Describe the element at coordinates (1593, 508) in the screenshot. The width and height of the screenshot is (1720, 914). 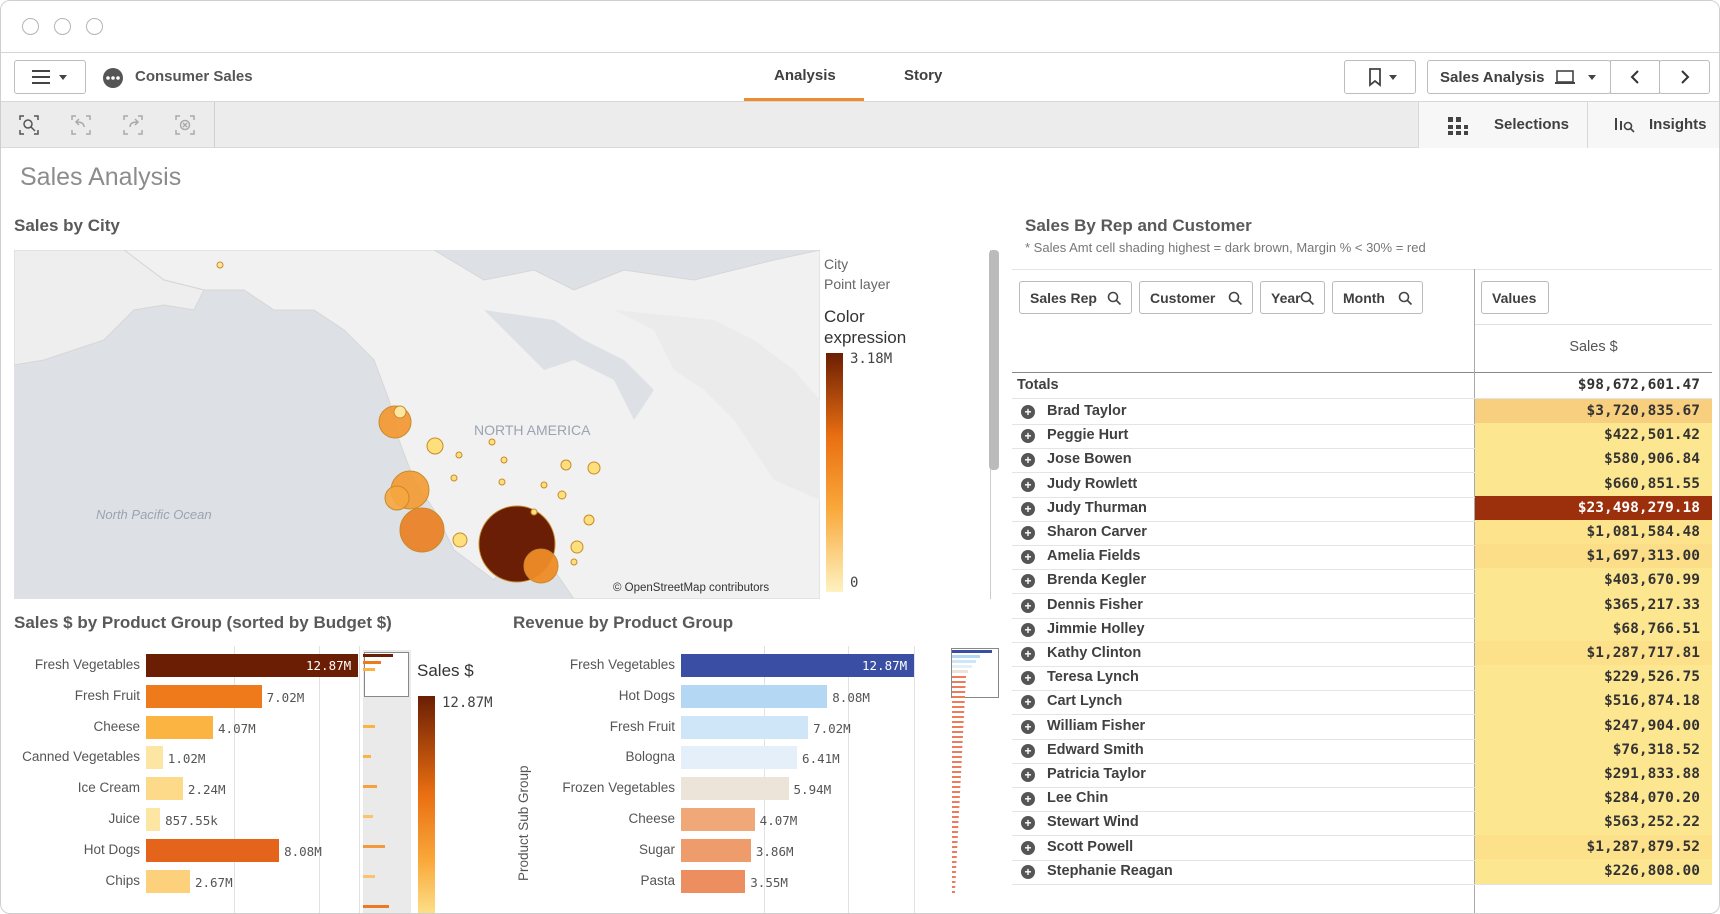
I see `sales-value-cell: $23,498,279.18` at that location.